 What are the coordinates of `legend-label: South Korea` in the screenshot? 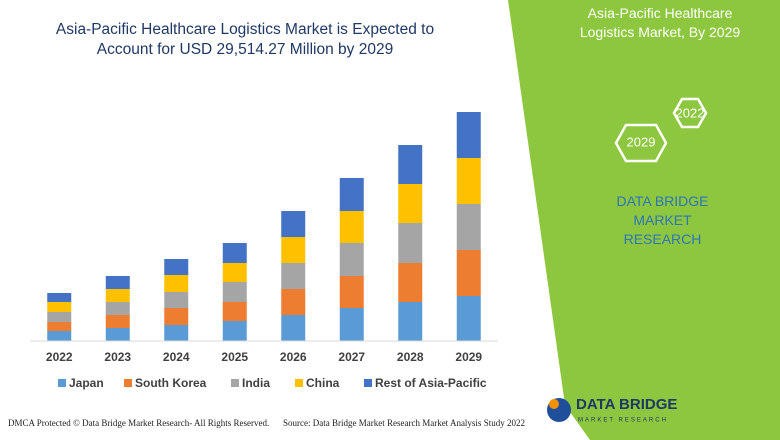 It's located at (171, 383).